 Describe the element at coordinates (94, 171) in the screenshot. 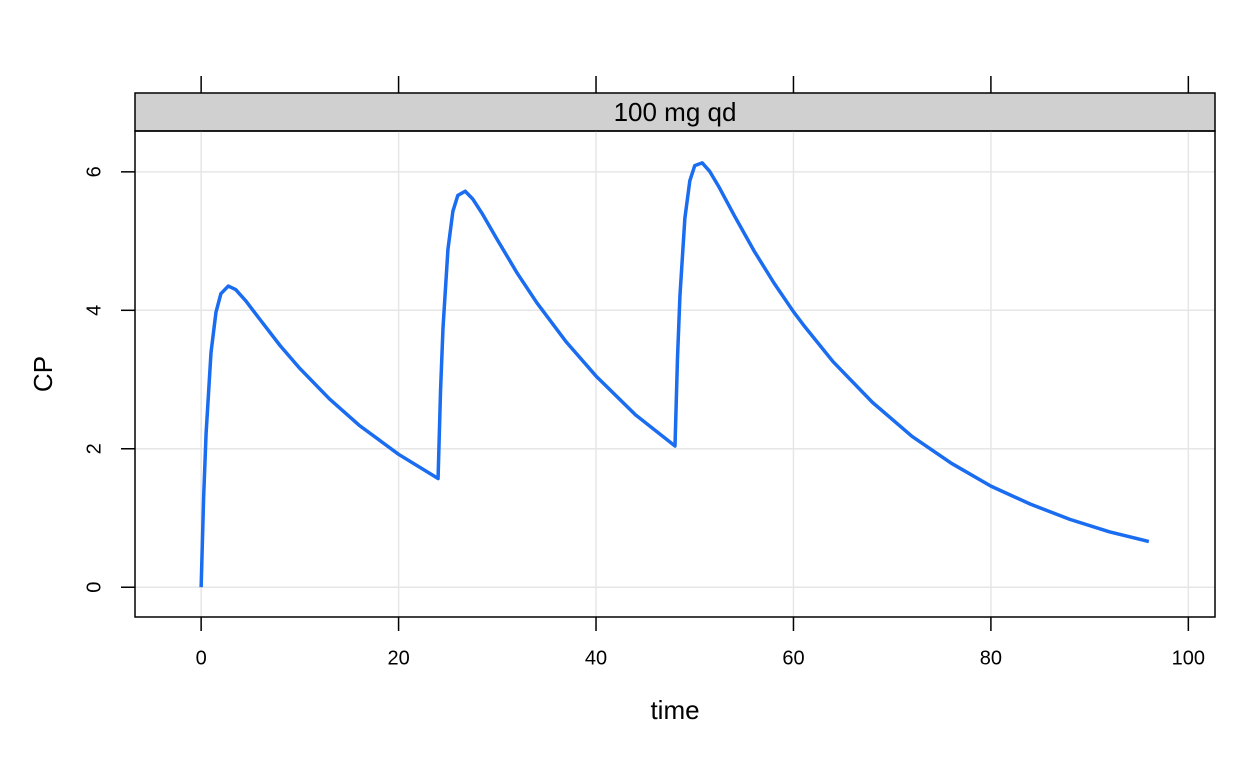

I see `y-tick-label: 6` at that location.